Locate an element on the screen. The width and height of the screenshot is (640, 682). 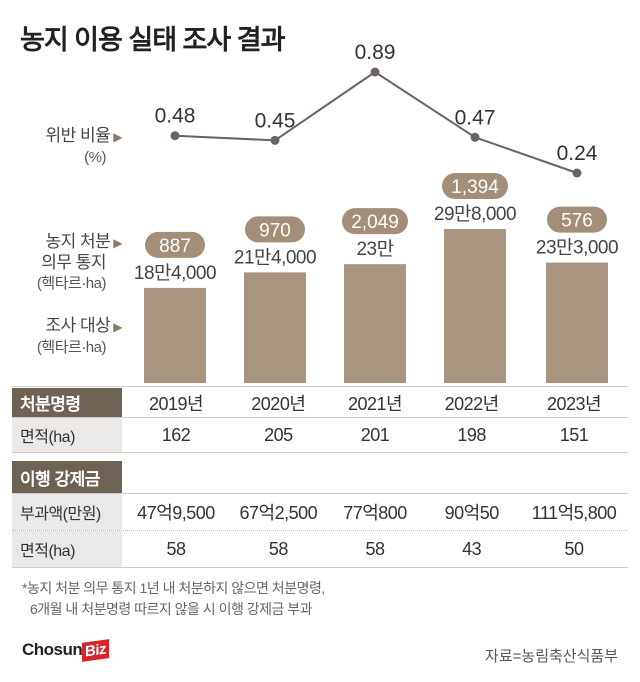
notice-label-text: 농지 처분 is located at coordinates (78, 241).